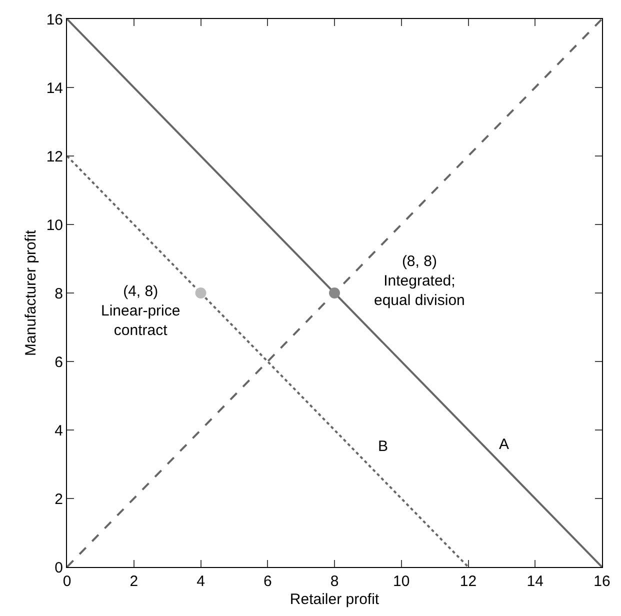  What do you see at coordinates (267, 581) in the screenshot?
I see `x-tick-label: 6` at bounding box center [267, 581].